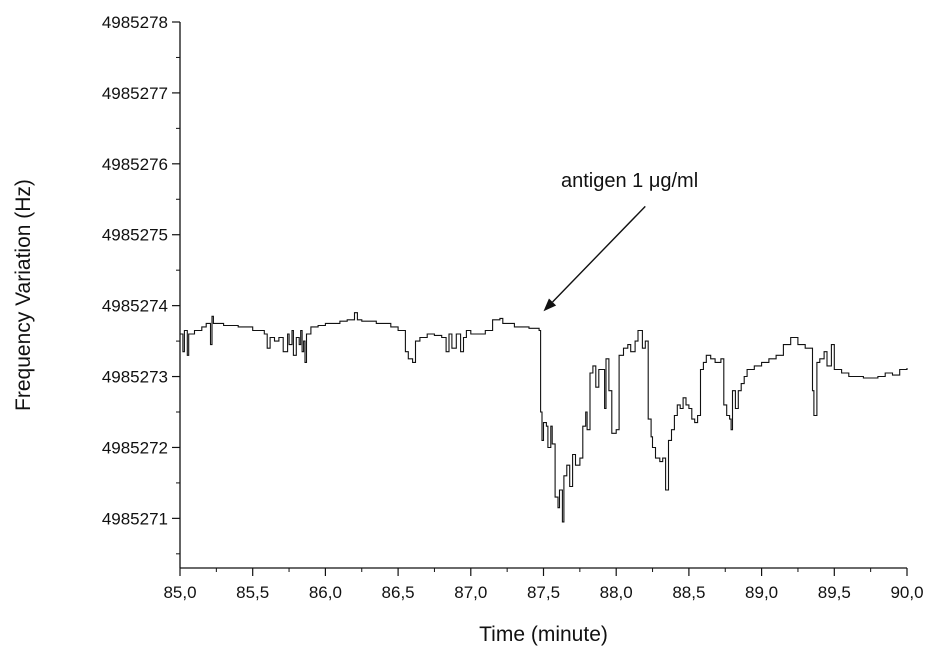 The height and width of the screenshot is (648, 930). I want to click on x-tick-label: 88,5, so click(688, 592).